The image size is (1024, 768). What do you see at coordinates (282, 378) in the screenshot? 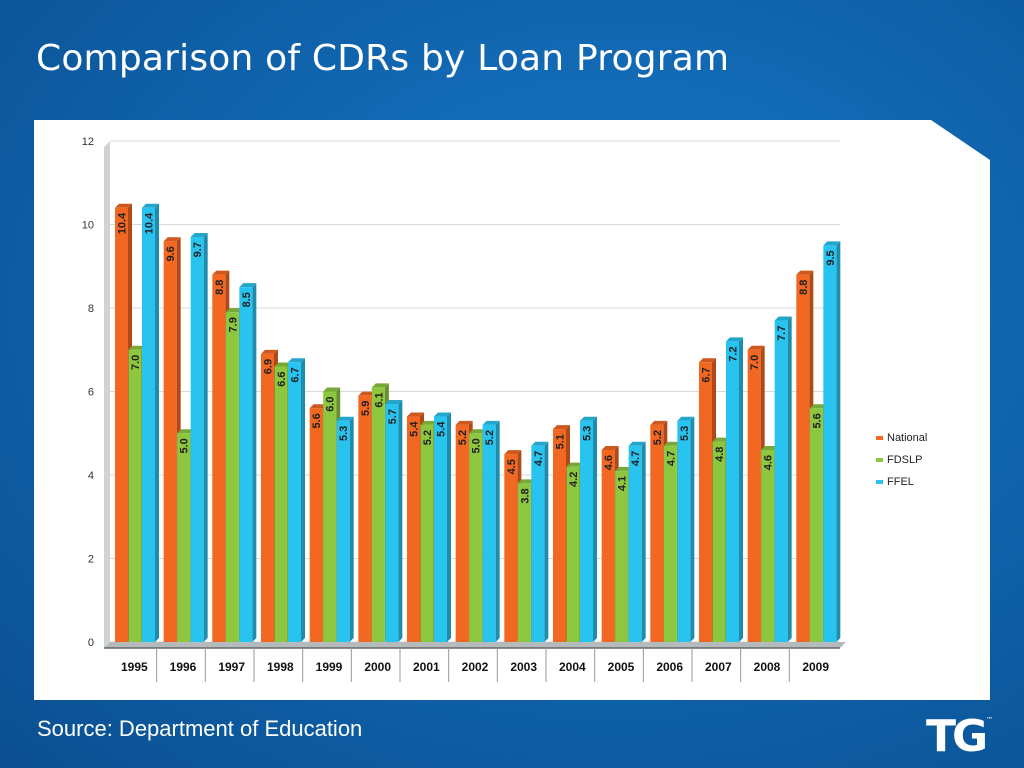
I see `data-label: 6.6` at bounding box center [282, 378].